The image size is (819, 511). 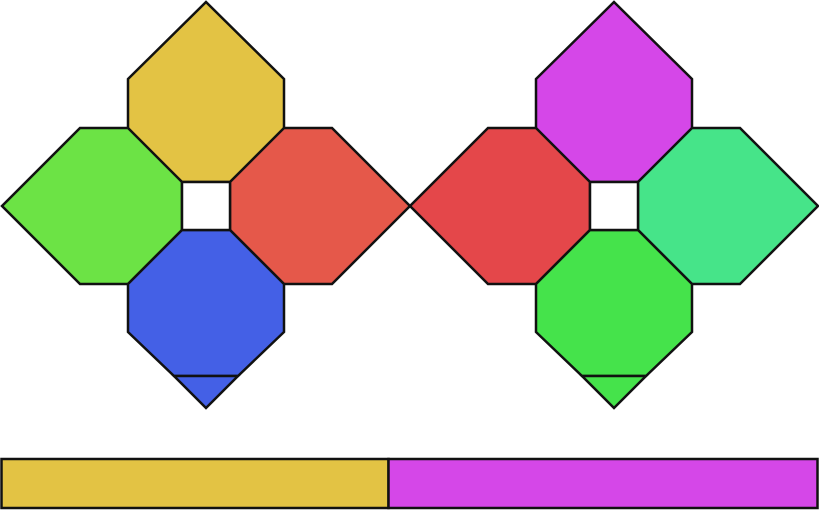 What do you see at coordinates (614, 392) in the screenshot?
I see `right-cluster-bottom-tip` at bounding box center [614, 392].